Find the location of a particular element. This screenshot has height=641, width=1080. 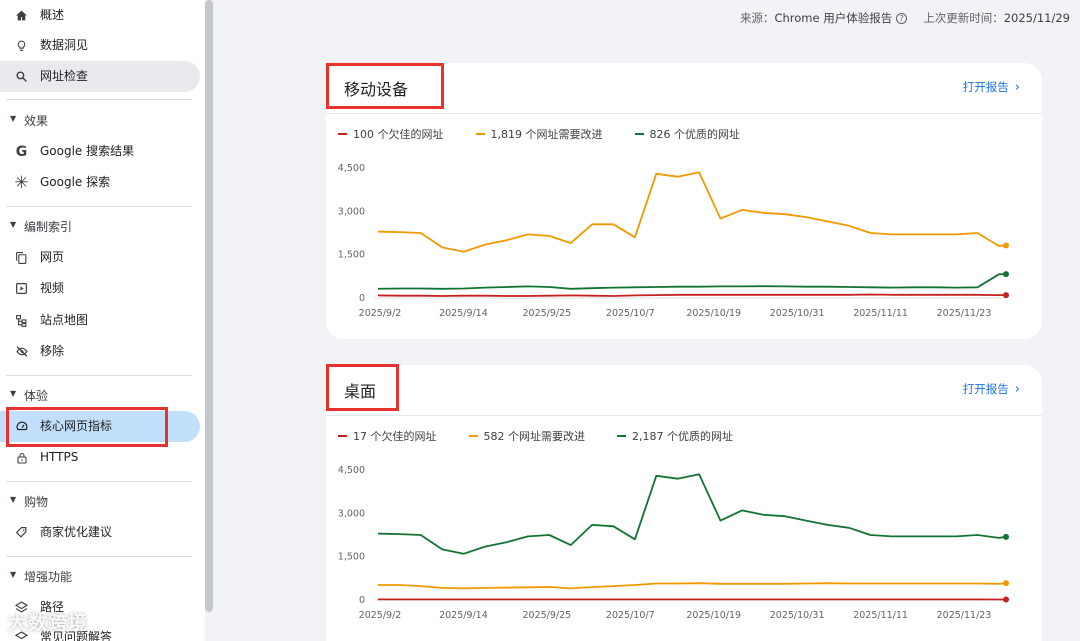

sidebar-item-label: 移除 is located at coordinates (52, 351).